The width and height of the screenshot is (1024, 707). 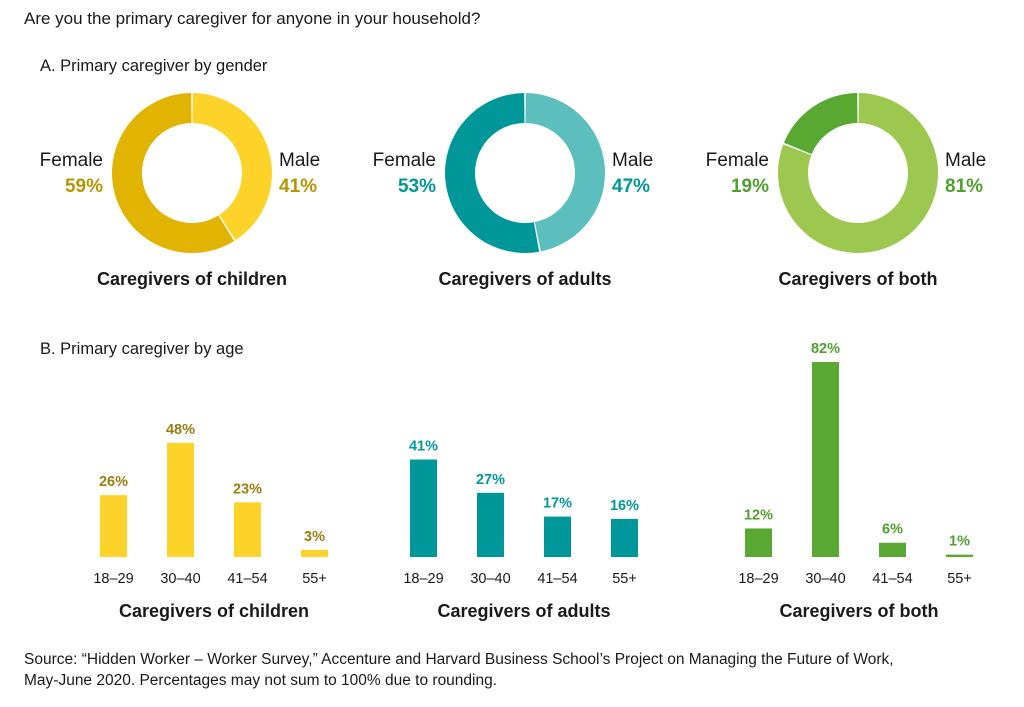 What do you see at coordinates (892, 530) in the screenshot?
I see `bar-value-label: 6%` at bounding box center [892, 530].